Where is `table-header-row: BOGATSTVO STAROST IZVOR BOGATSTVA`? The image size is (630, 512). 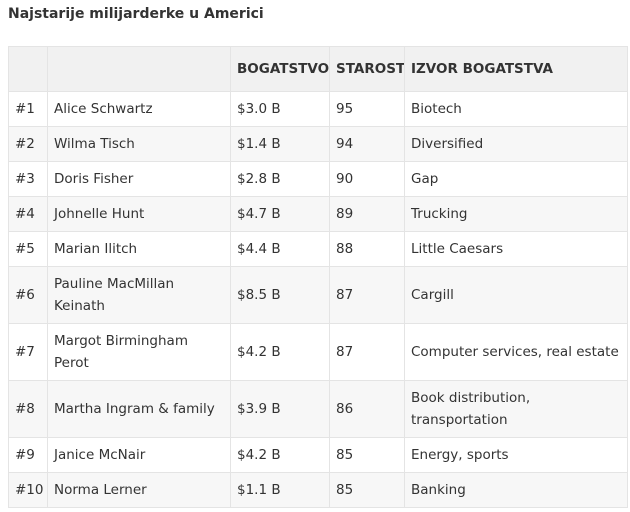
table-header-row: BOGATSTVO STAROST IZVOR BOGATSTVA is located at coordinates (318, 69).